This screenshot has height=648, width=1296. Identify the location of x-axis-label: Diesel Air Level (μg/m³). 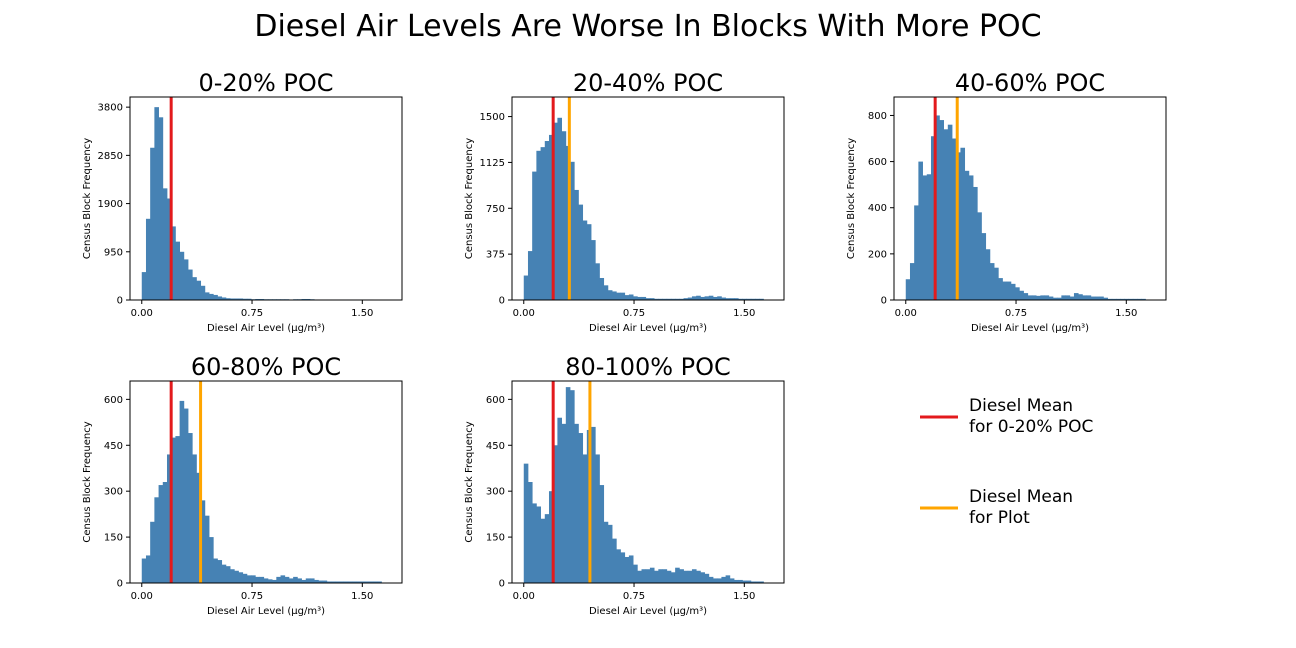
(1030, 328).